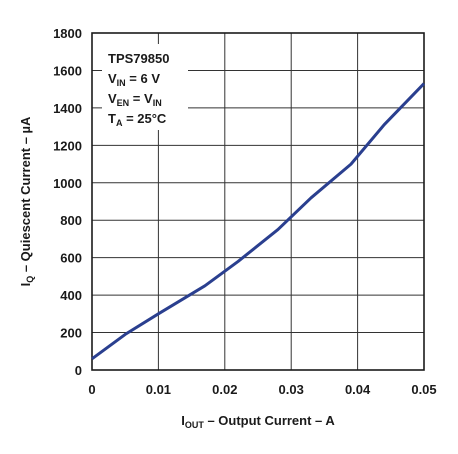  I want to click on y-tick-label: 200, so click(71, 333).